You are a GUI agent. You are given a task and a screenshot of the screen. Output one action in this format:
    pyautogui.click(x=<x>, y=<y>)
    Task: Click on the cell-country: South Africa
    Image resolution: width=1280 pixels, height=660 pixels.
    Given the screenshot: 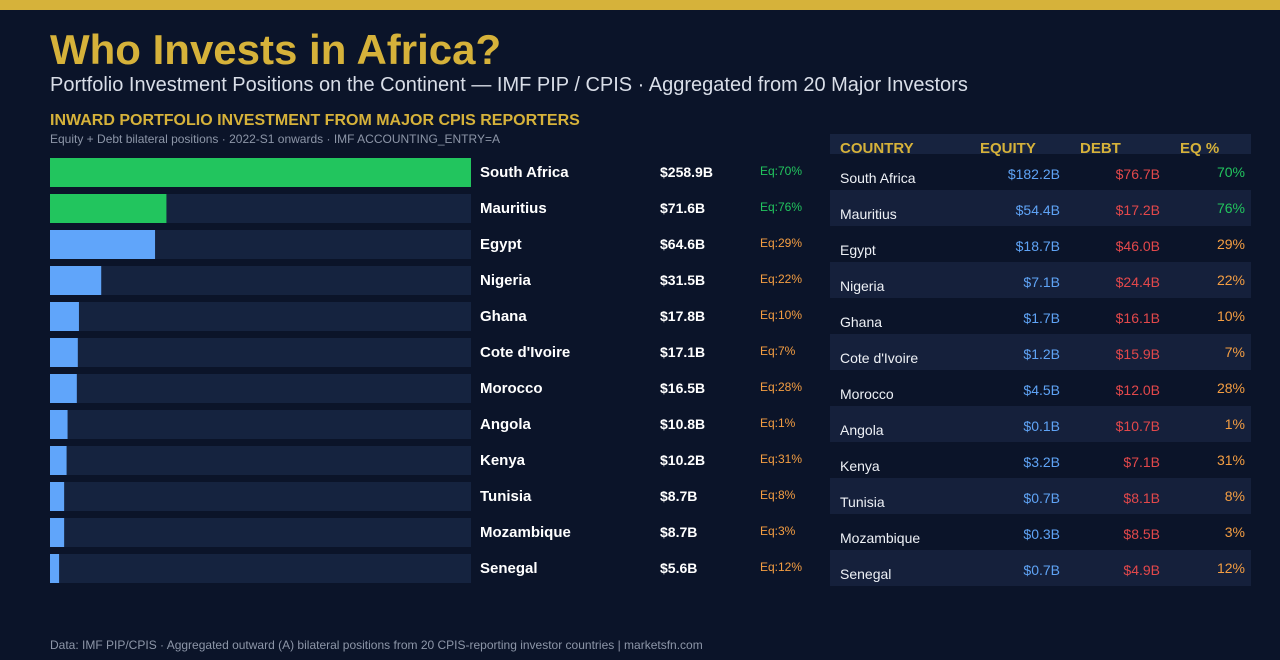 What is the action you would take?
    pyautogui.click(x=878, y=178)
    